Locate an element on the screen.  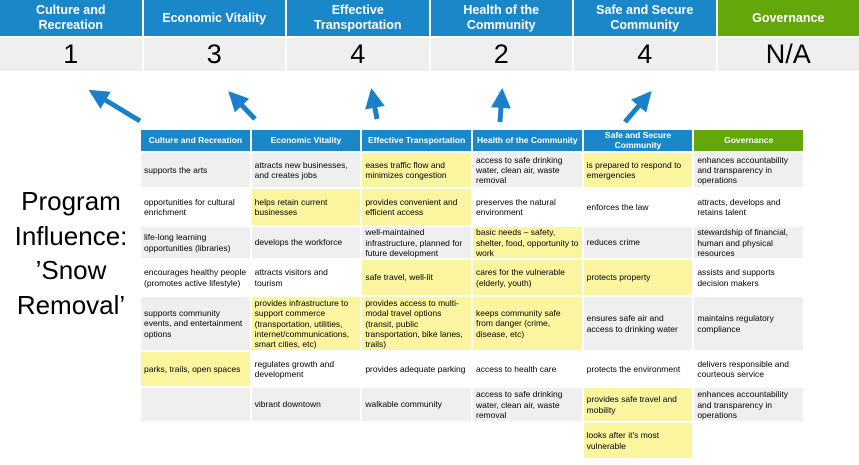
program-label-line-3: ’Snow is located at coordinates (71, 270).